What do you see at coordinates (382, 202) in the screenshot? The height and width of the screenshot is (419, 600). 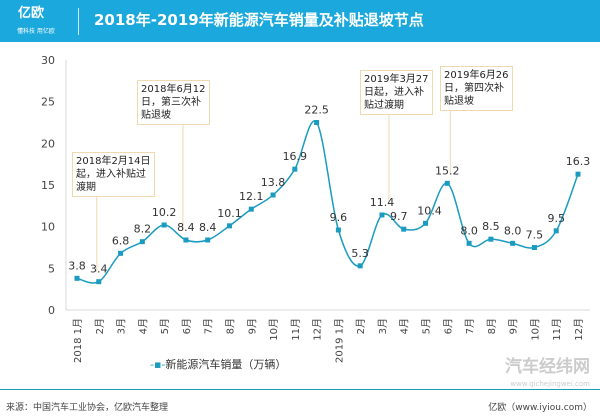 I see `data-label: 11.4` at bounding box center [382, 202].